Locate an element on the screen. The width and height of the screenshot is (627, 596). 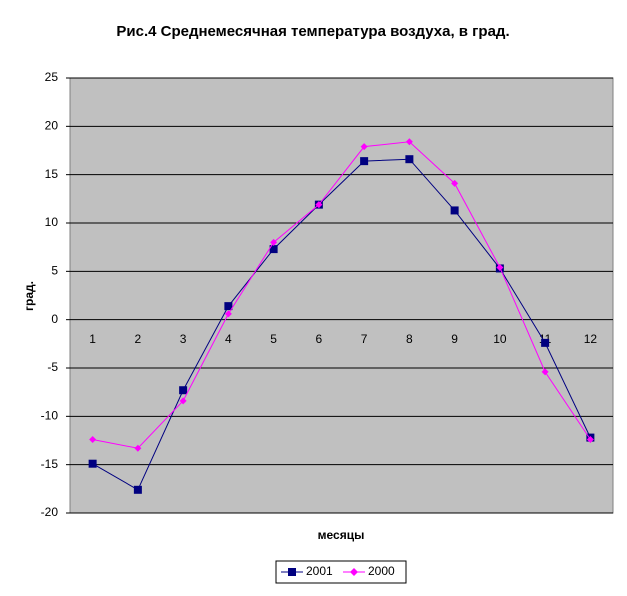
x-tick-label: 6 is located at coordinates (319, 339).